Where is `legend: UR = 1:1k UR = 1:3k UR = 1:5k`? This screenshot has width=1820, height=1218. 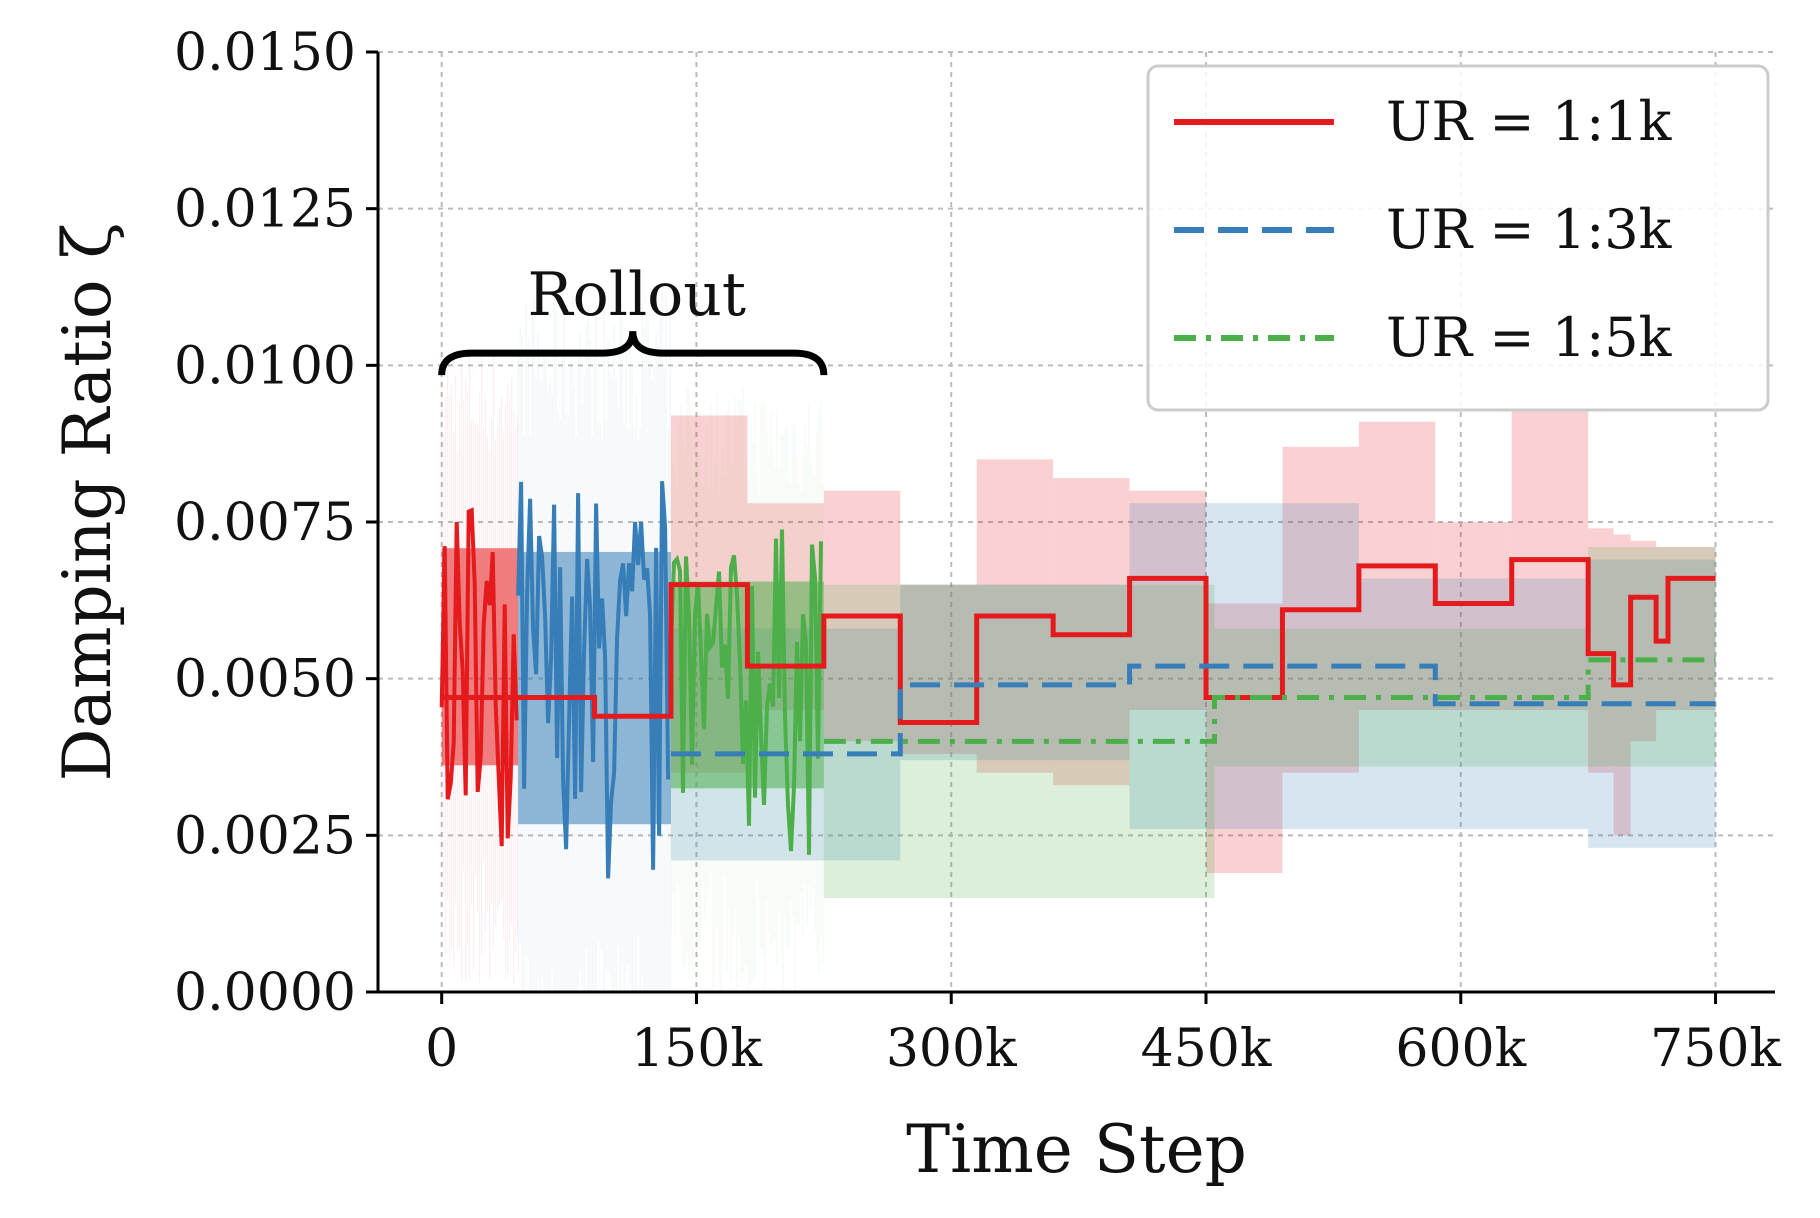
legend: UR = 1:1k UR = 1:3k UR = 1:5k is located at coordinates (1458, 238).